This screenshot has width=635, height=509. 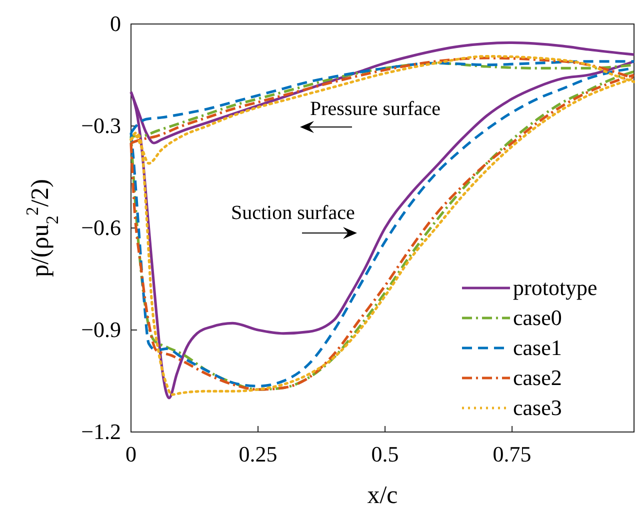 What do you see at coordinates (101, 227) in the screenshot?
I see `y-tick-label: −0.6` at bounding box center [101, 227].